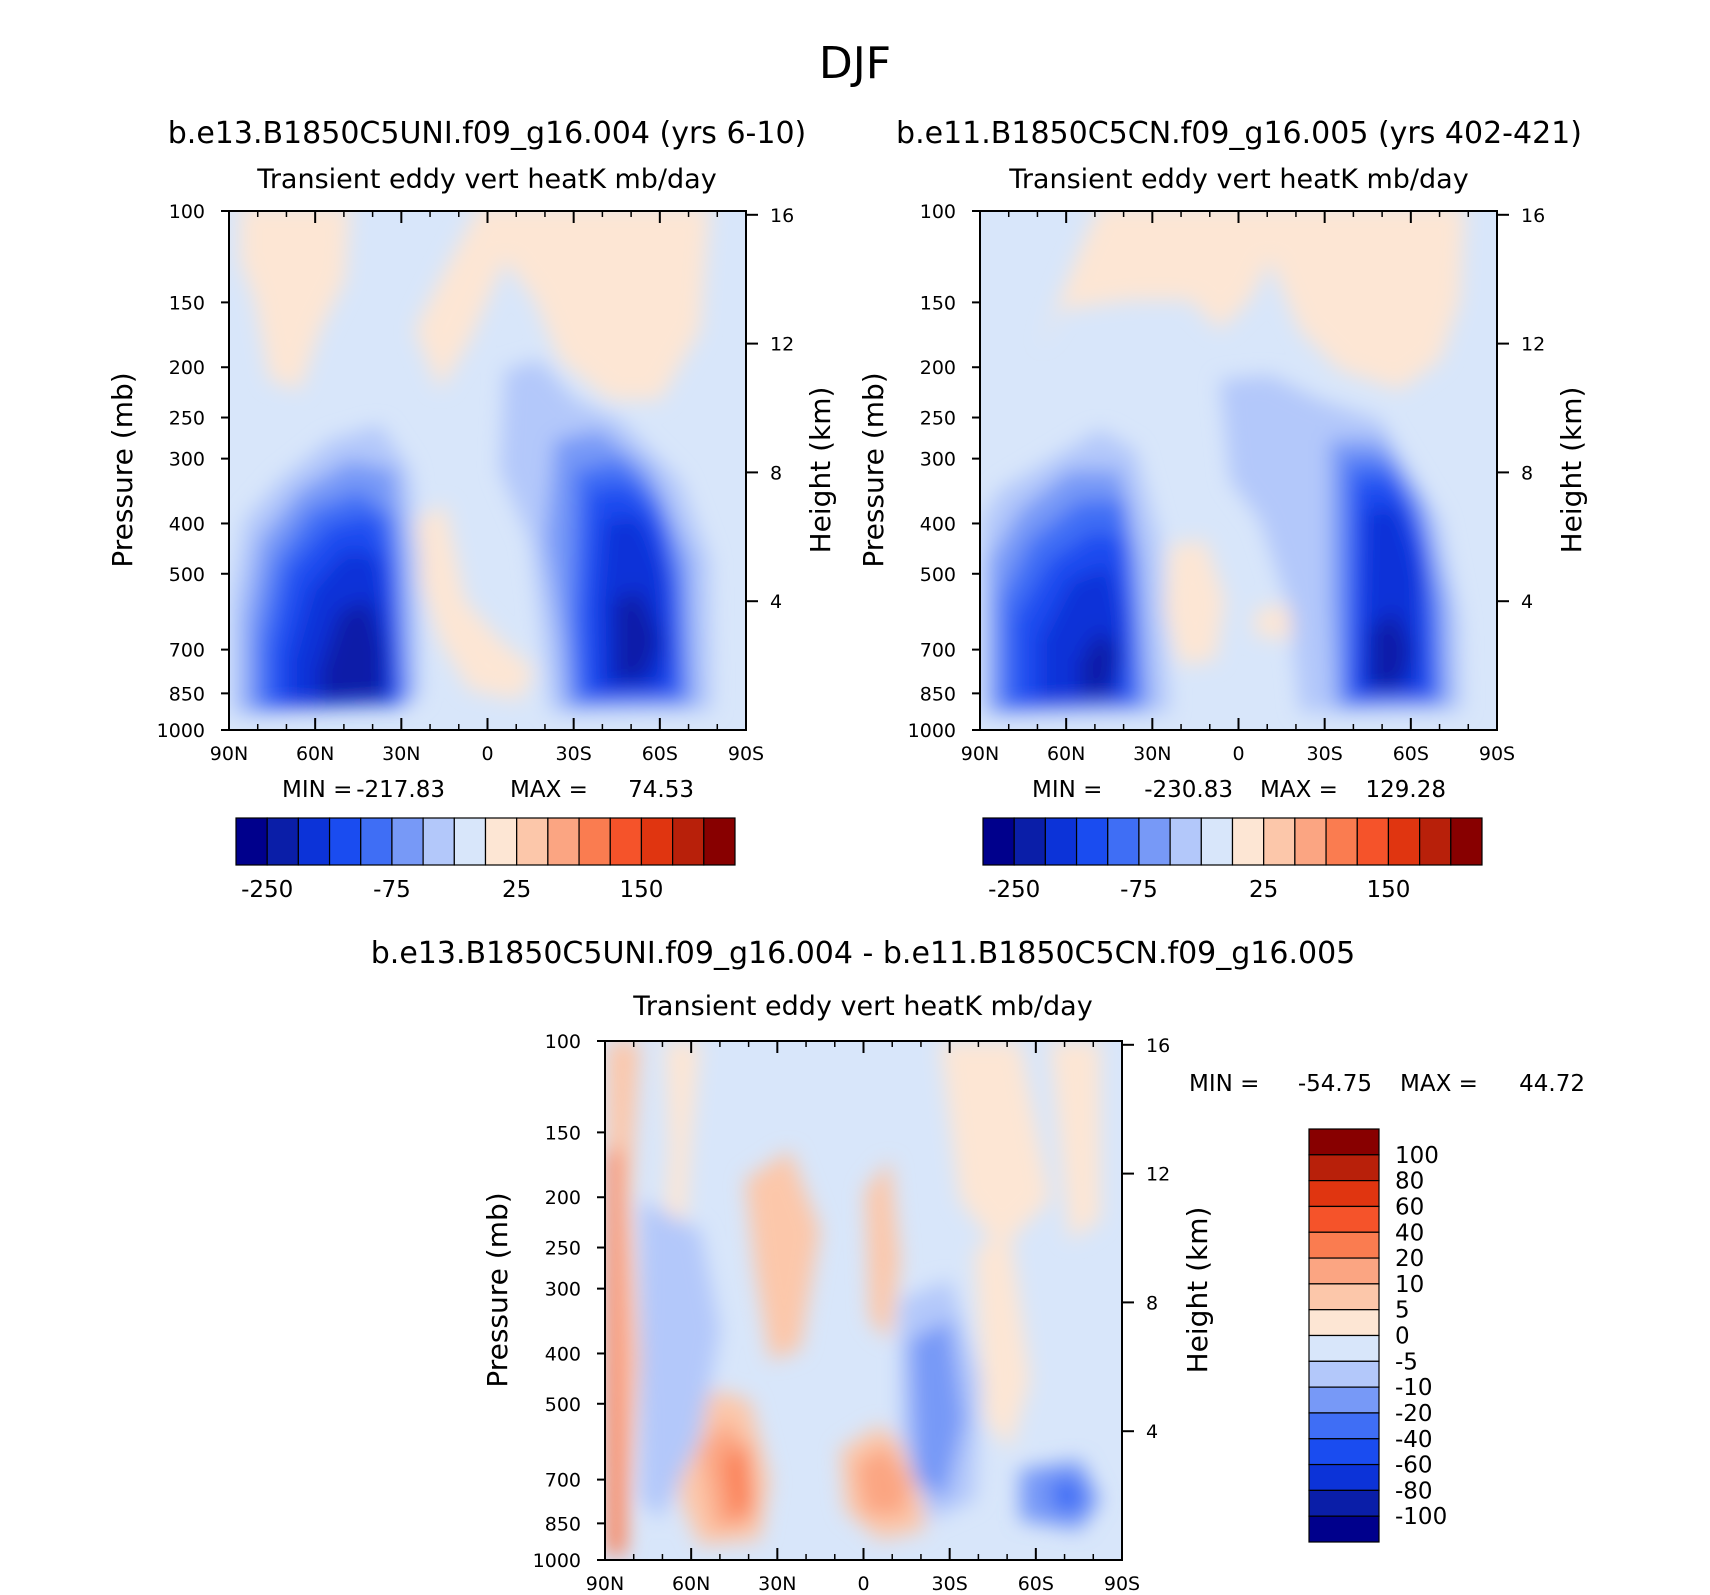  I want to click on x-tick-label: 0, so click(1238, 754).